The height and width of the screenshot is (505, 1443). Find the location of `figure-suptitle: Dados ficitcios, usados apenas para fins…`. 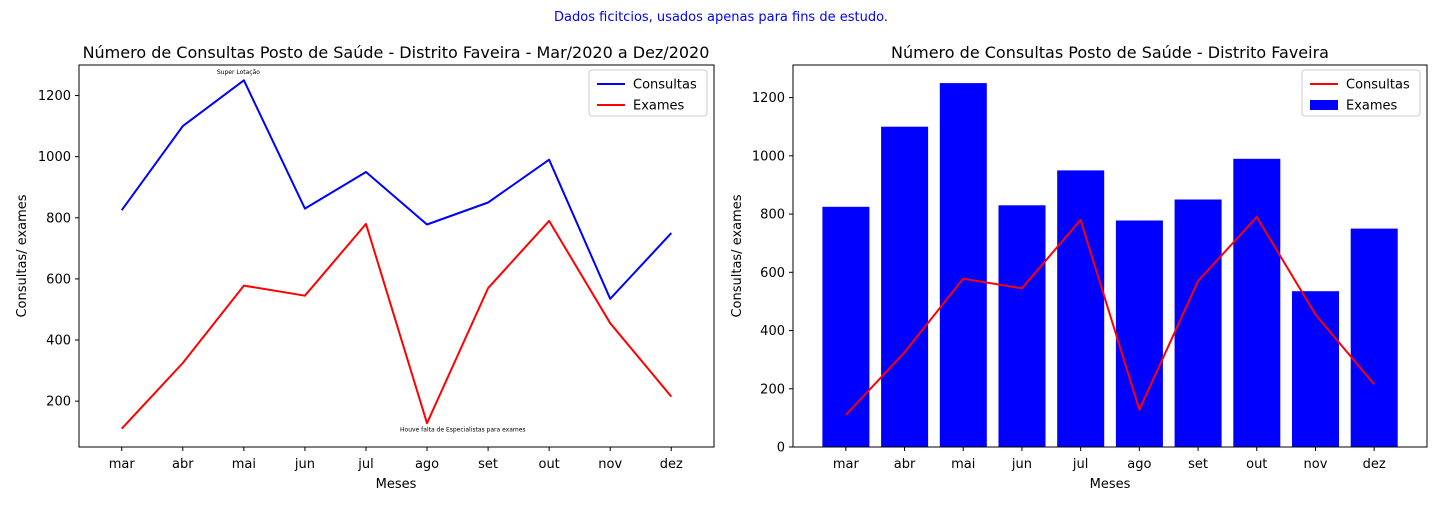

figure-suptitle: Dados ficitcios, usados apenas para fins… is located at coordinates (721, 17).